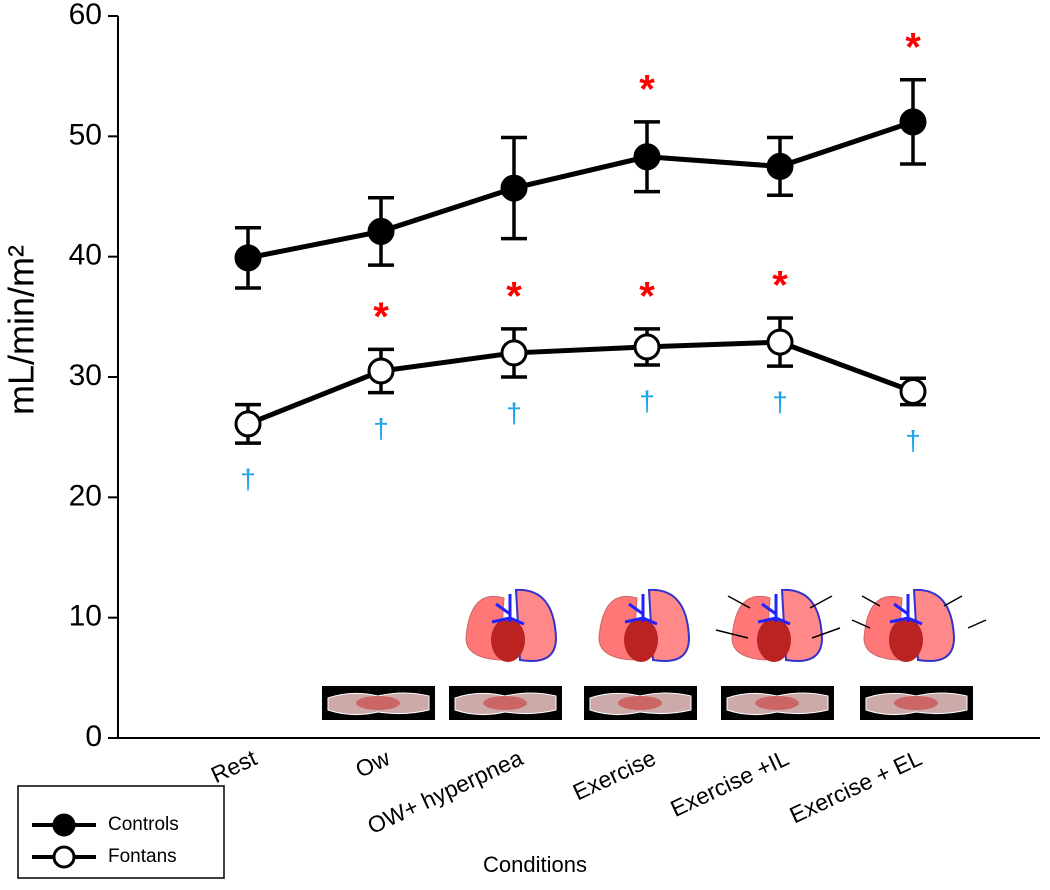  I want to click on y-tick-label: 20, so click(85, 495).